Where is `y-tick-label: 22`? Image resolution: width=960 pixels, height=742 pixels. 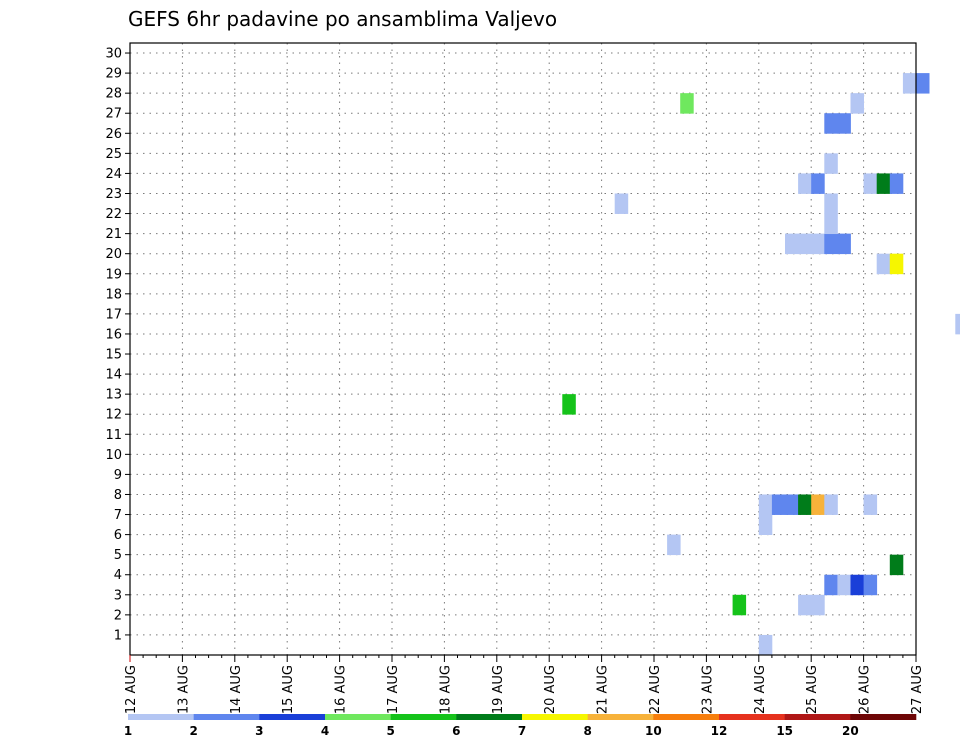 y-tick-label: 22 is located at coordinates (113, 214).